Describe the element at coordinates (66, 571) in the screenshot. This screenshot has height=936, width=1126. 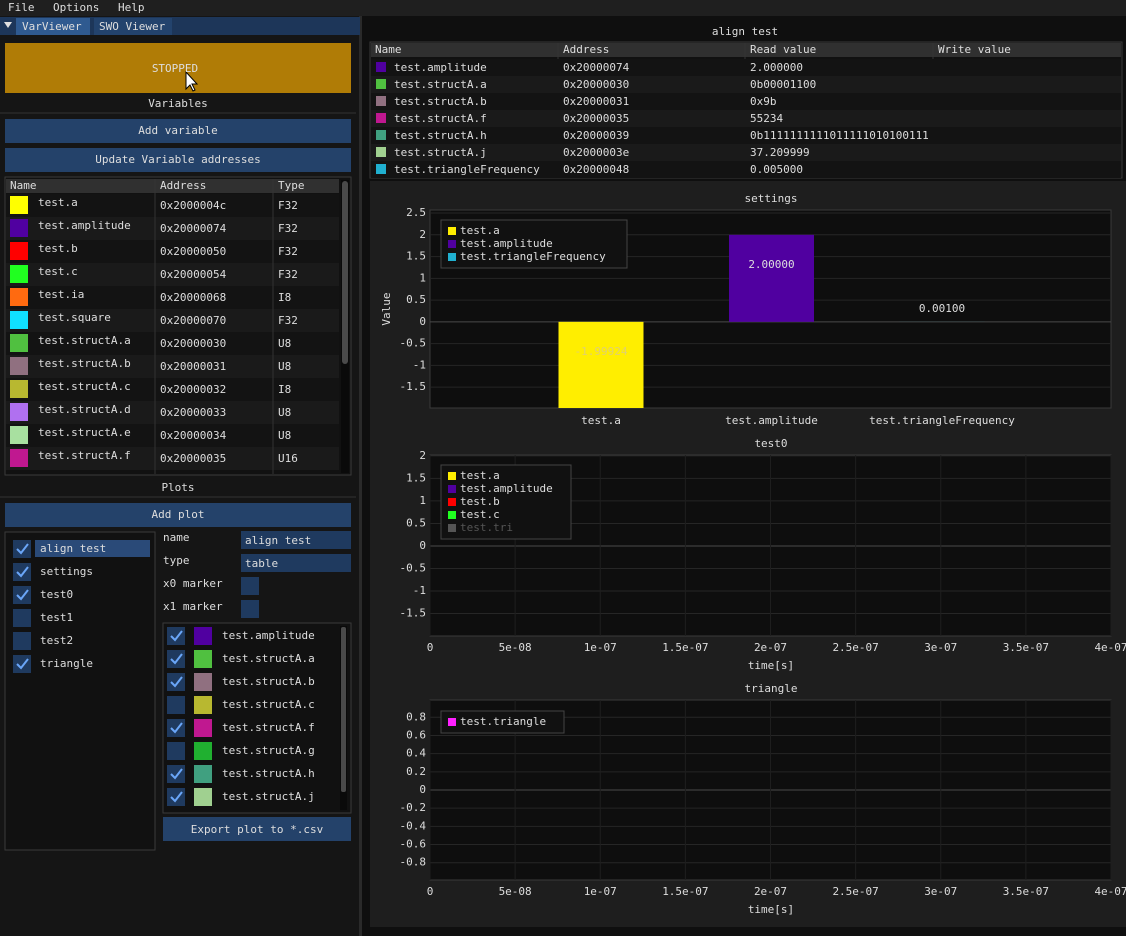
I see `plot-name: settings` at that location.